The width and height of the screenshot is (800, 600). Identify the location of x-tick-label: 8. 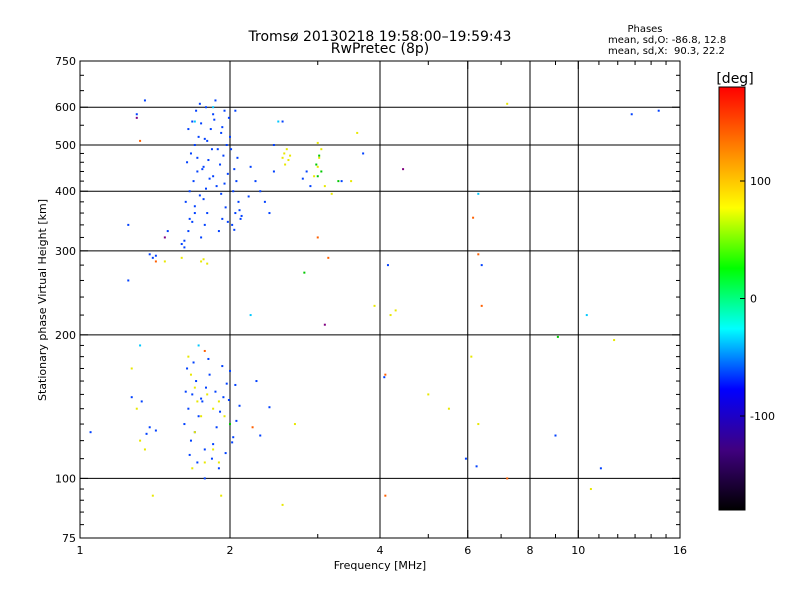
(530, 550).